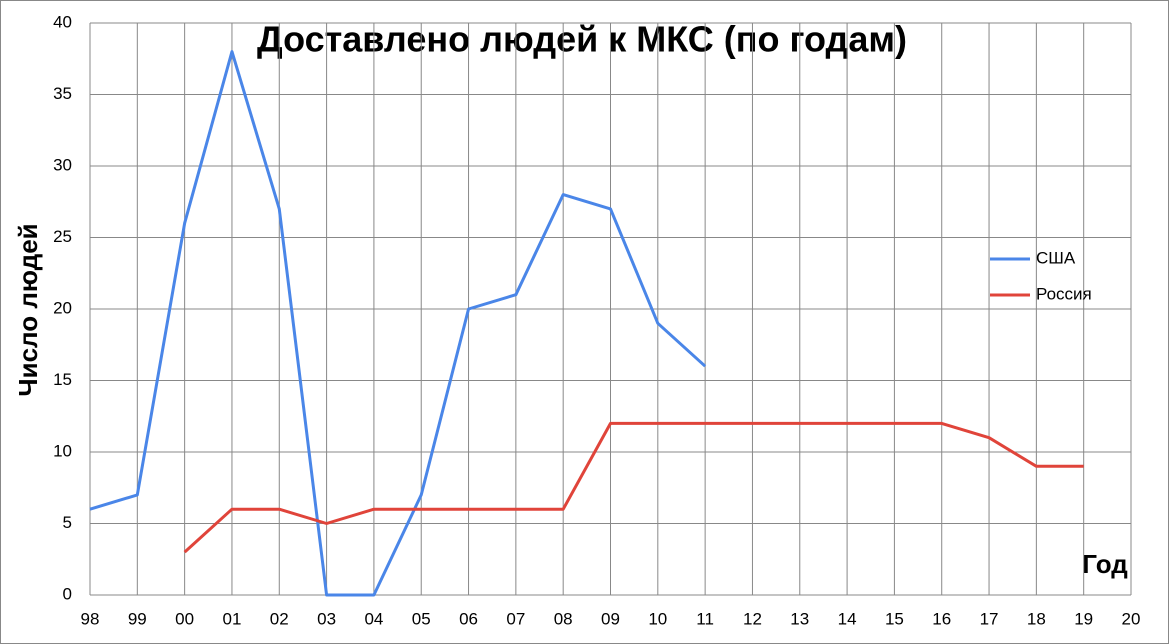 This screenshot has width=1169, height=644. I want to click on x-tick-label: 20, so click(1131, 618).